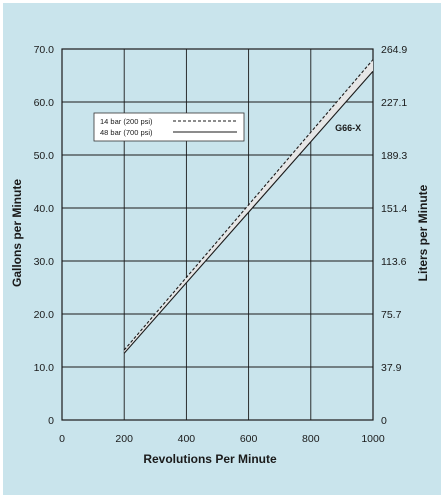 The width and height of the screenshot is (445, 499). Describe the element at coordinates (44, 262) in the screenshot. I see `y-tick-label: 30.0` at that location.